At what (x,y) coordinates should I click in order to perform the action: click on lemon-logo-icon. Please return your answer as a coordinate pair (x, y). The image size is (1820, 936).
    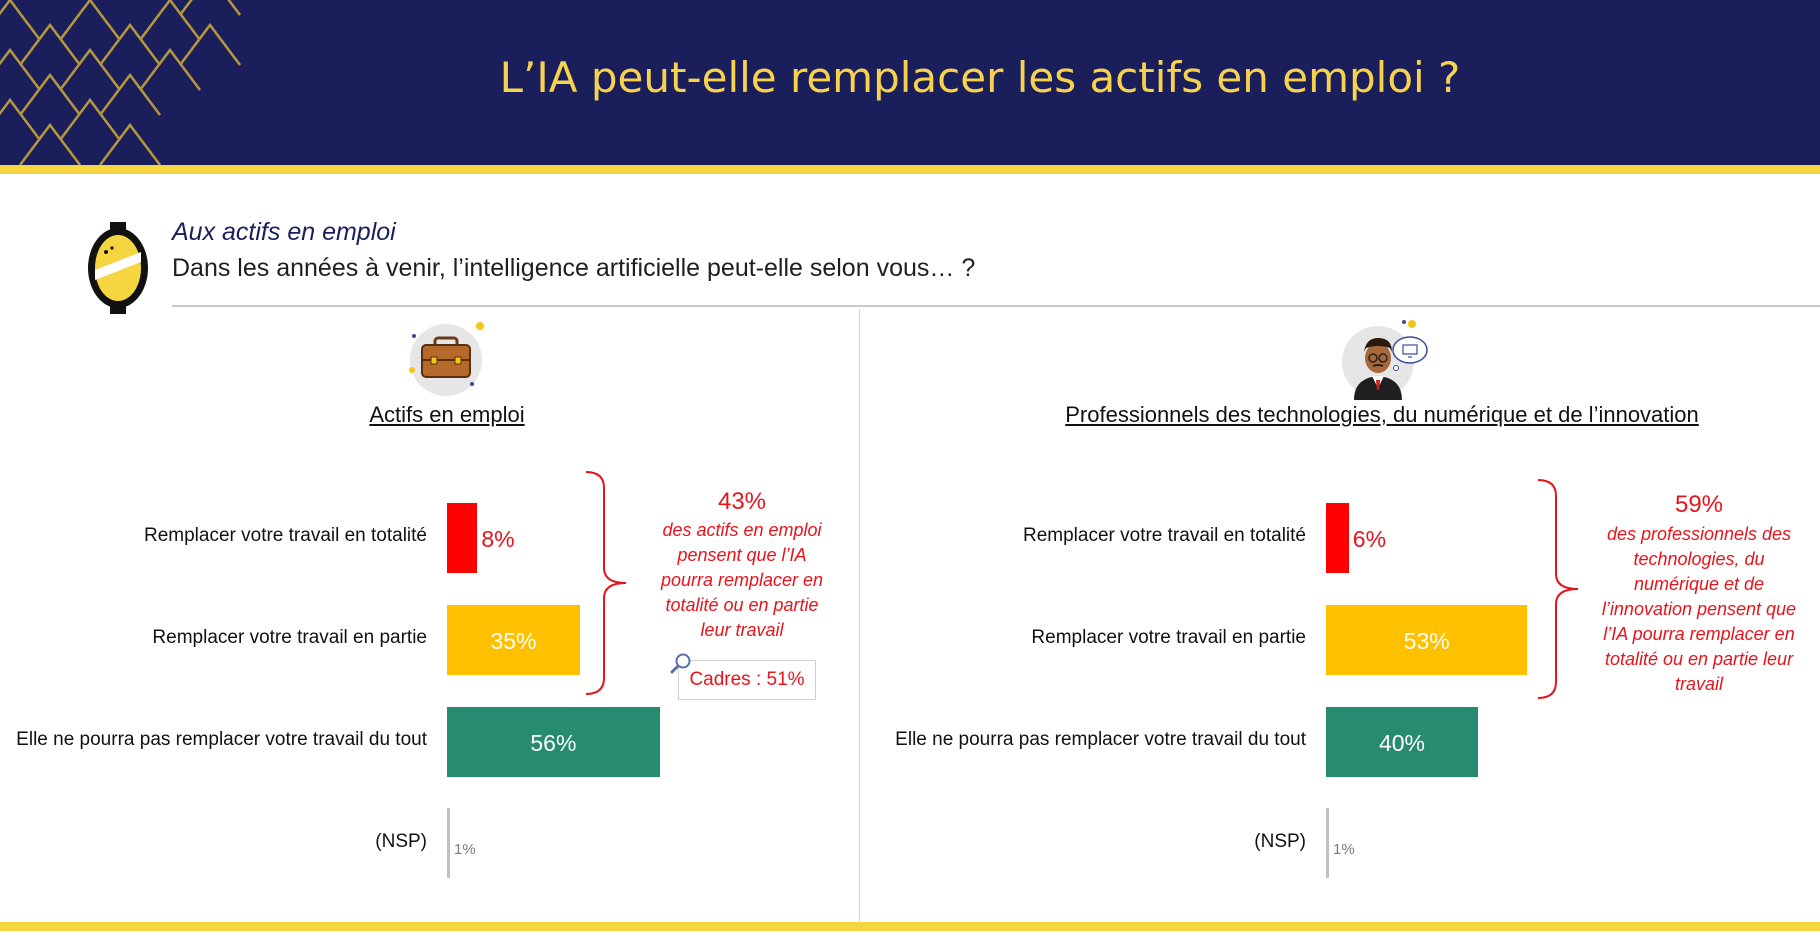
    Looking at the image, I should click on (118, 268).